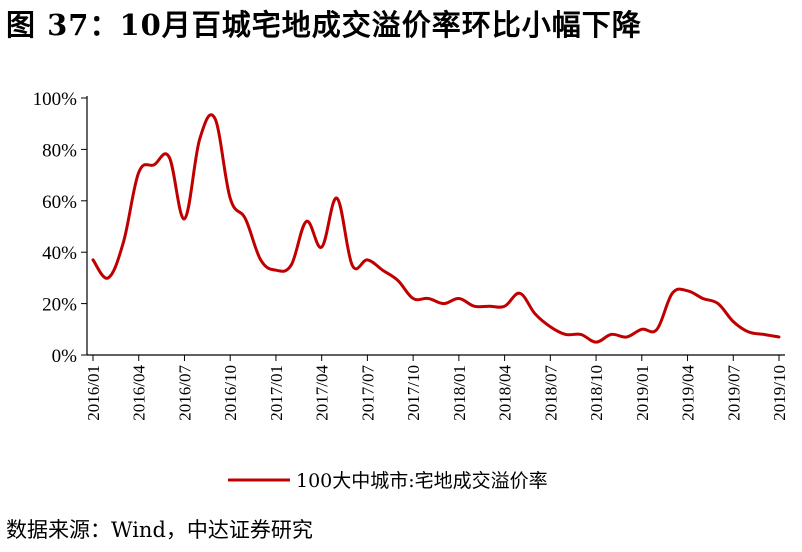 The width and height of the screenshot is (802, 552). I want to click on x-tick-label: 2018/07, so click(550, 393).